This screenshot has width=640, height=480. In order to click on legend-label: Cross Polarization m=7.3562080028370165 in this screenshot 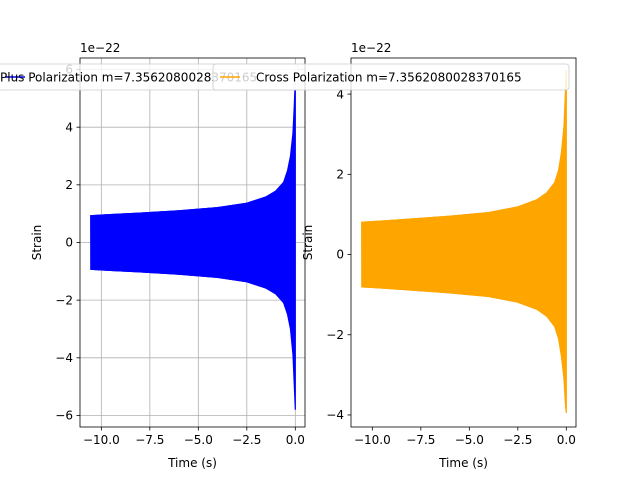, I will do `click(389, 78)`.